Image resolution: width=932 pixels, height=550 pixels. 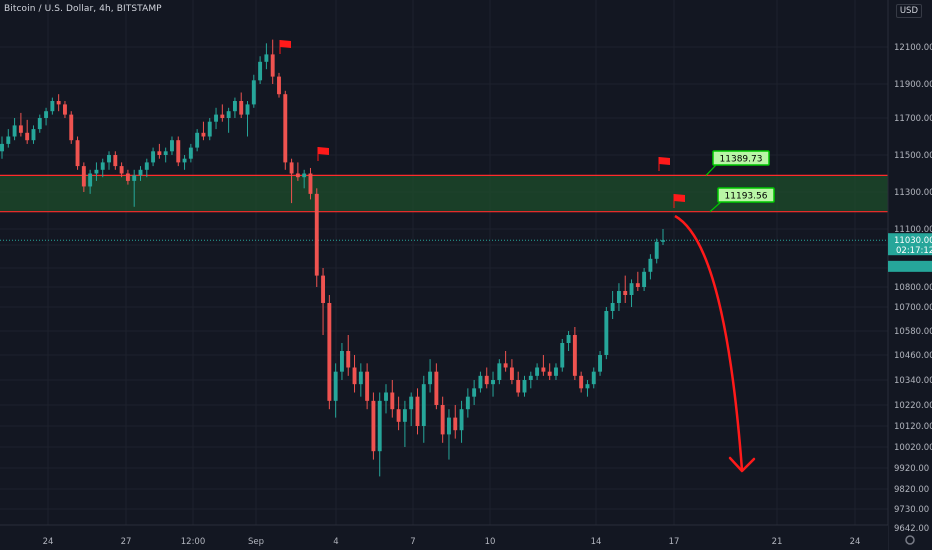 I want to click on x-tick-label: 4, so click(x=335, y=542).